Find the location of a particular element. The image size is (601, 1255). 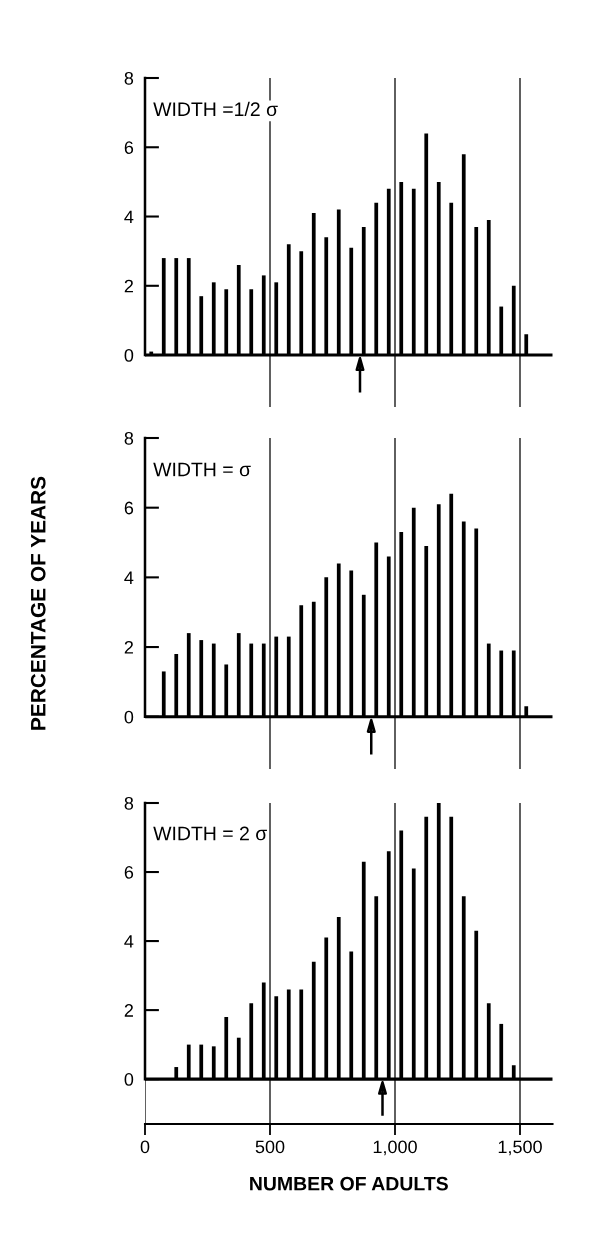

x-tick-label: 1,500 is located at coordinates (520, 1148).